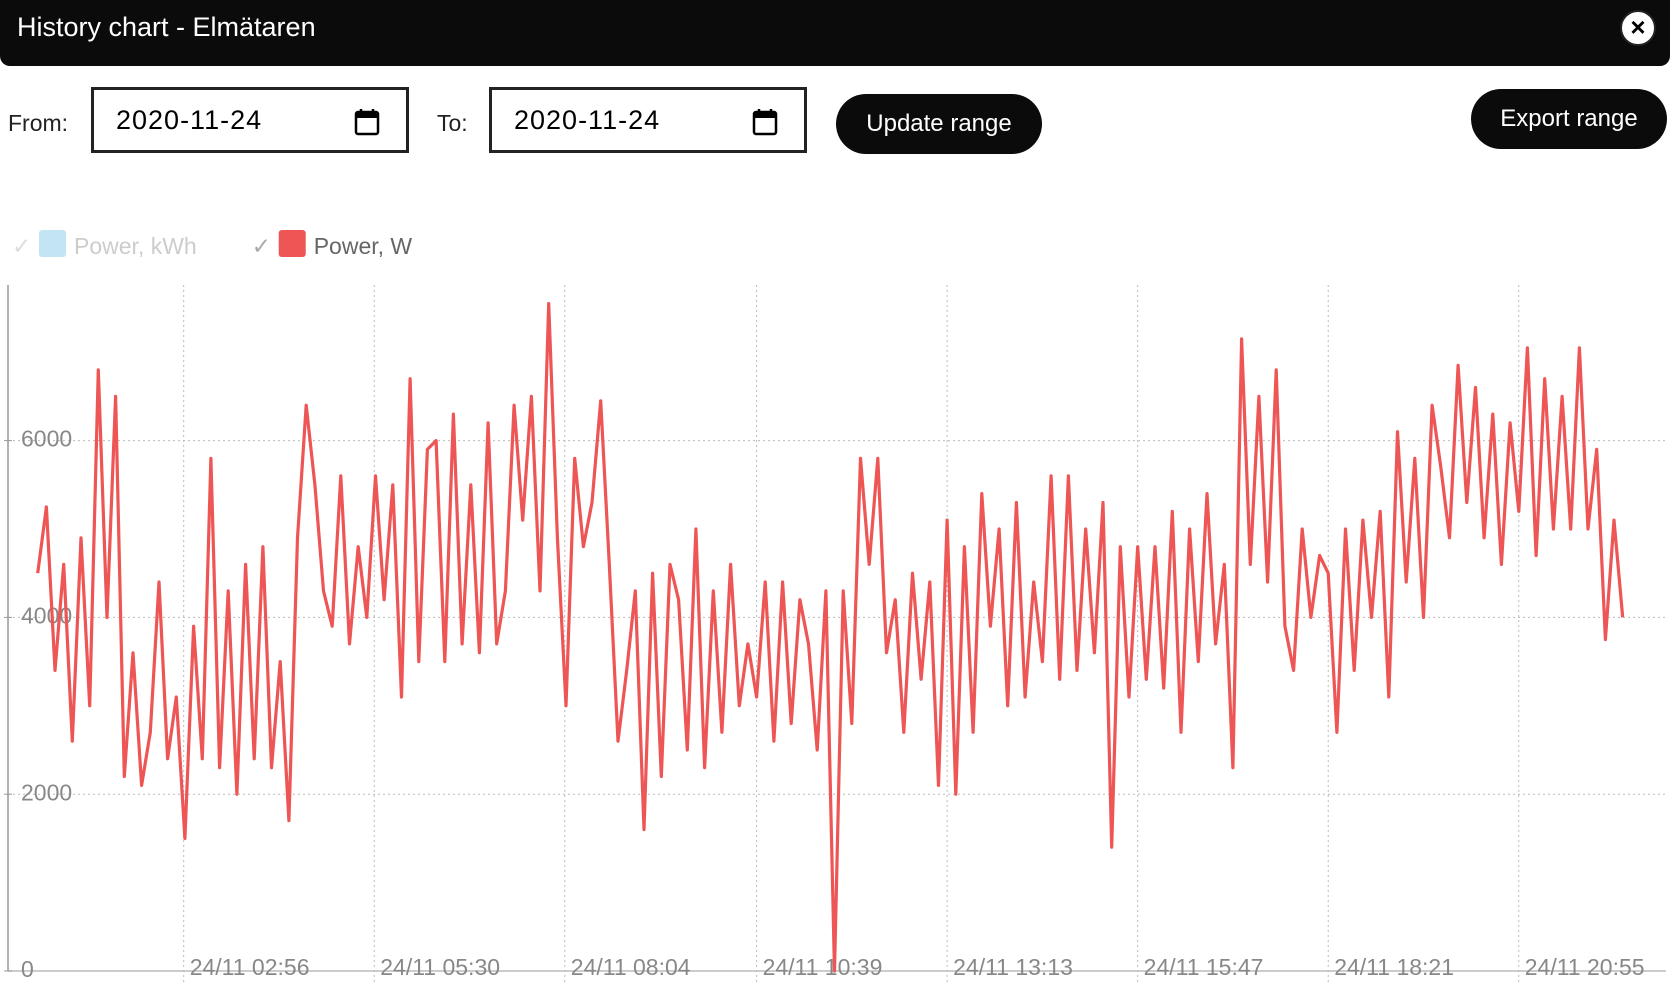  What do you see at coordinates (823, 967) in the screenshot?
I see `x-tick-label: 24/11 10:39` at bounding box center [823, 967].